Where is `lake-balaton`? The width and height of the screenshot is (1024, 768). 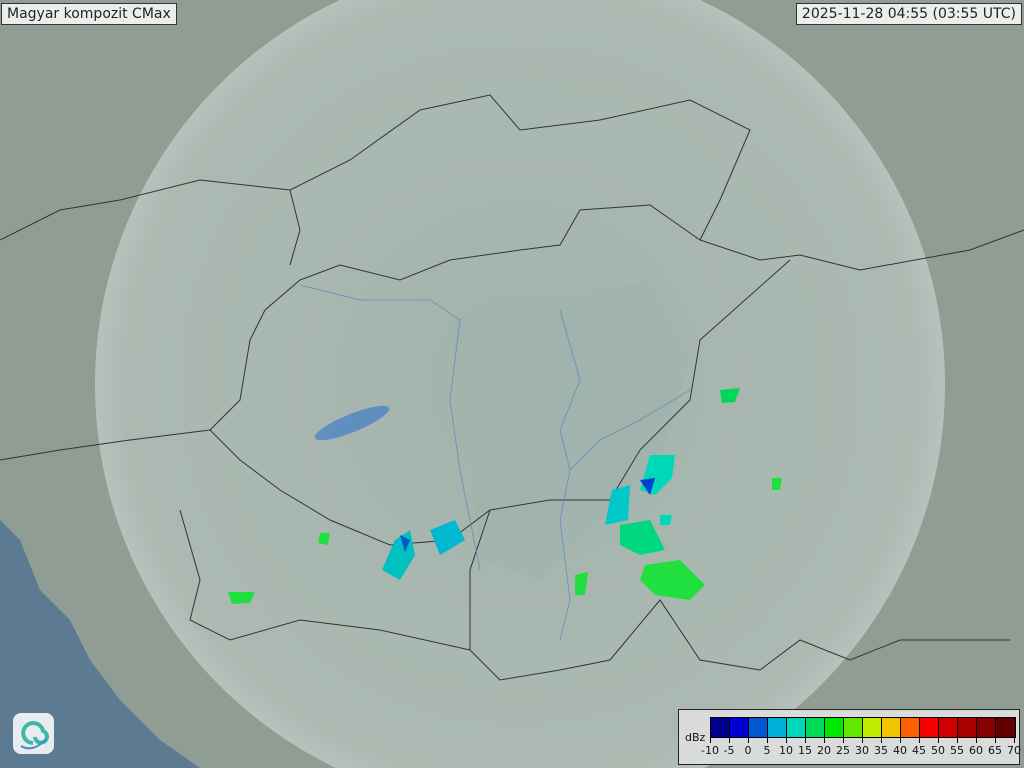 lake-balaton is located at coordinates (352, 423).